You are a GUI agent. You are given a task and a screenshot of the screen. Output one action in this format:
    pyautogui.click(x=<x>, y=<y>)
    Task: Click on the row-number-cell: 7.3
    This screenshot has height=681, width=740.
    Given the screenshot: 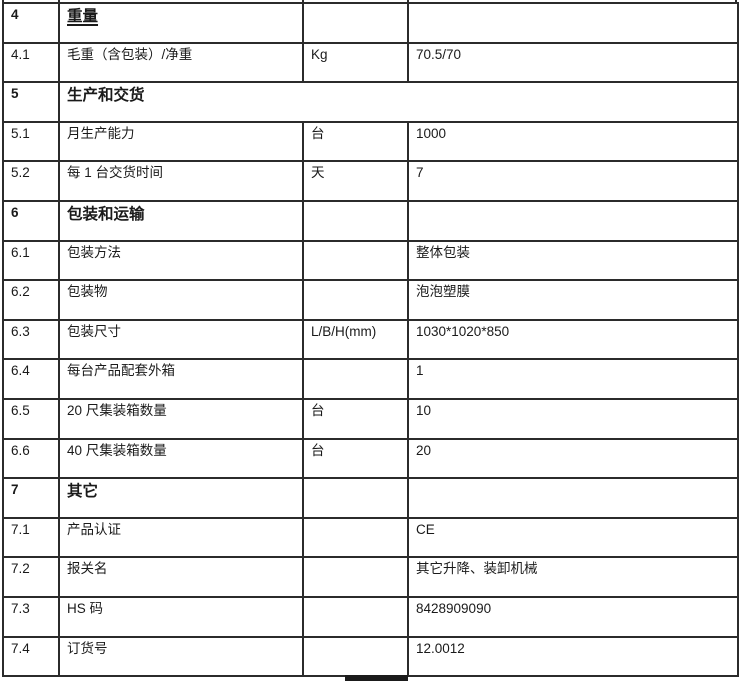 What is the action you would take?
    pyautogui.click(x=31, y=616)
    